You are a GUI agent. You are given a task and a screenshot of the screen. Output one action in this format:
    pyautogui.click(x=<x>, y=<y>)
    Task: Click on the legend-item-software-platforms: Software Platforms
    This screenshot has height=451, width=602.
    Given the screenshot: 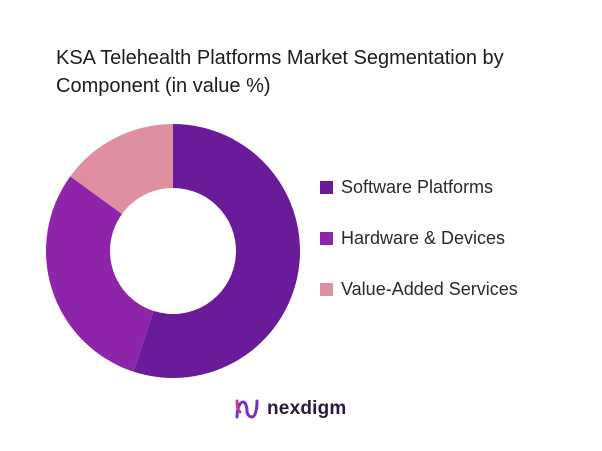 What is the action you would take?
    pyautogui.click(x=419, y=187)
    